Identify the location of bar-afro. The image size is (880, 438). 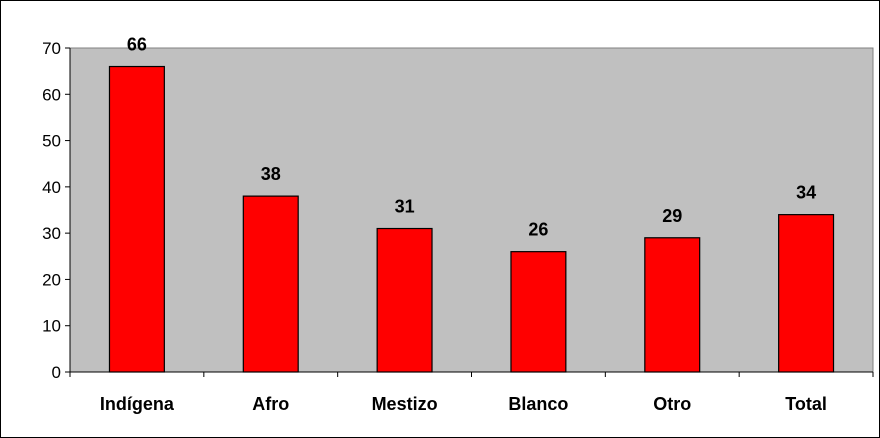
(270, 284).